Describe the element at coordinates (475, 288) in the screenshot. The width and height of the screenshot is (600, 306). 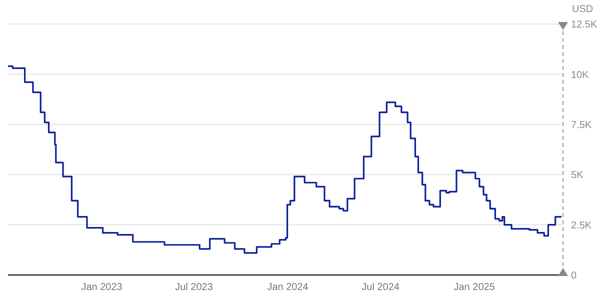
I see `x-tick-label: Jan 2025` at that location.